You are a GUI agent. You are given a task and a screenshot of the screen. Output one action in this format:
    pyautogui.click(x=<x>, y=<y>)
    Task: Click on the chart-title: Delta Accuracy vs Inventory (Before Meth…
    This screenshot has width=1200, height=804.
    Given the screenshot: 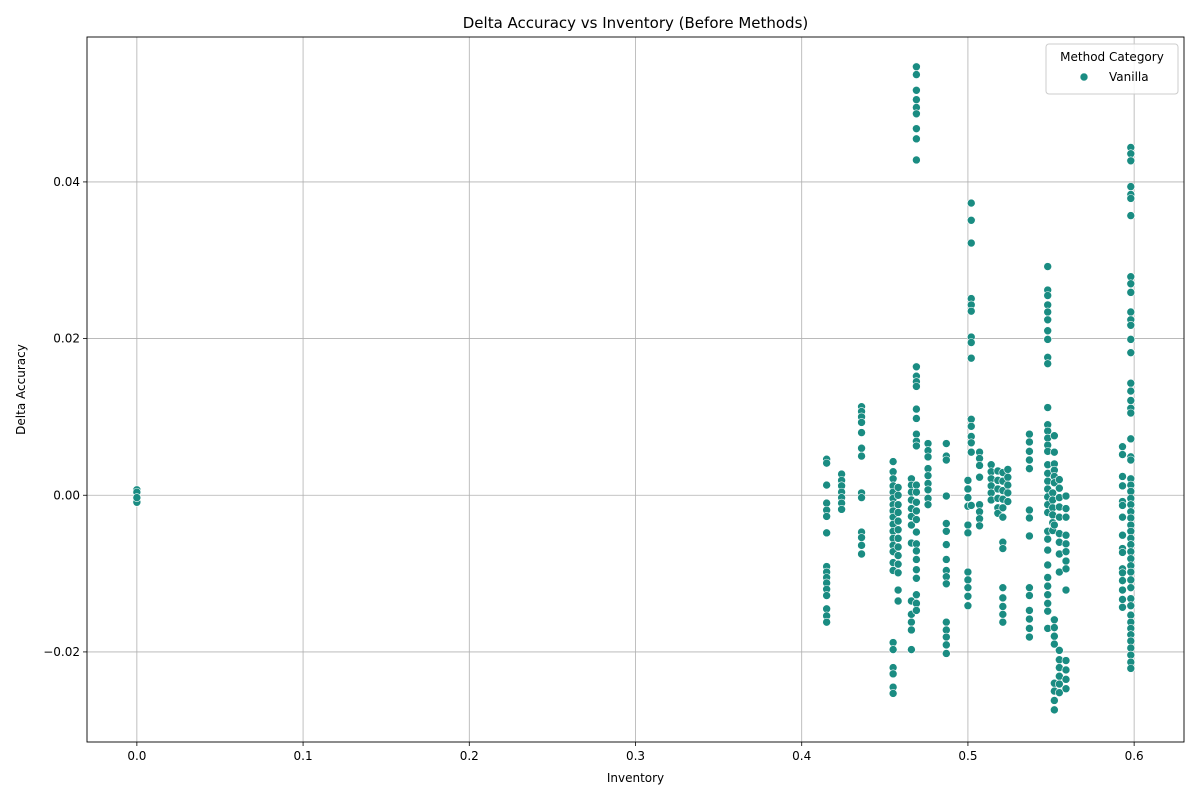 What is the action you would take?
    pyautogui.click(x=636, y=23)
    